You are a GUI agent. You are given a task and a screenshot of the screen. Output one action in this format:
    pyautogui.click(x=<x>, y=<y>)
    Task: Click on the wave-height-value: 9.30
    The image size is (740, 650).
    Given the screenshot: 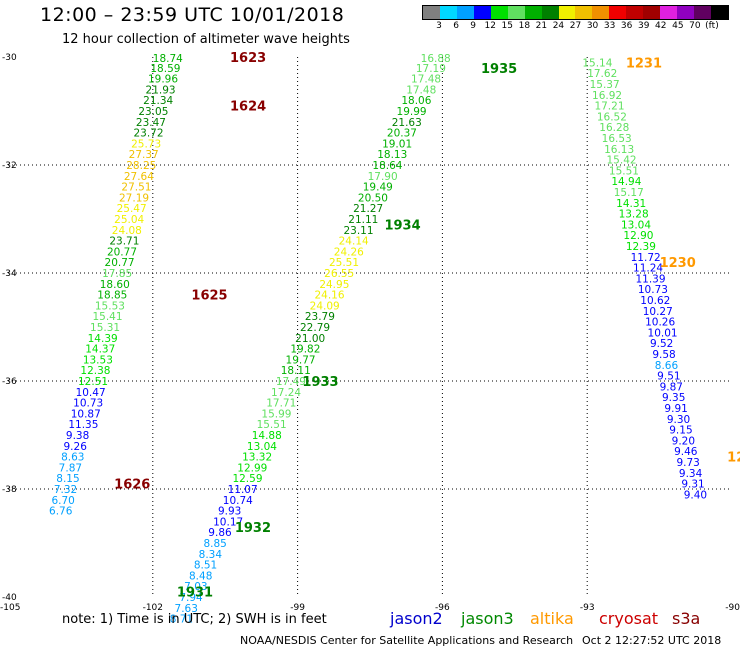 What is the action you would take?
    pyautogui.click(x=678, y=420)
    